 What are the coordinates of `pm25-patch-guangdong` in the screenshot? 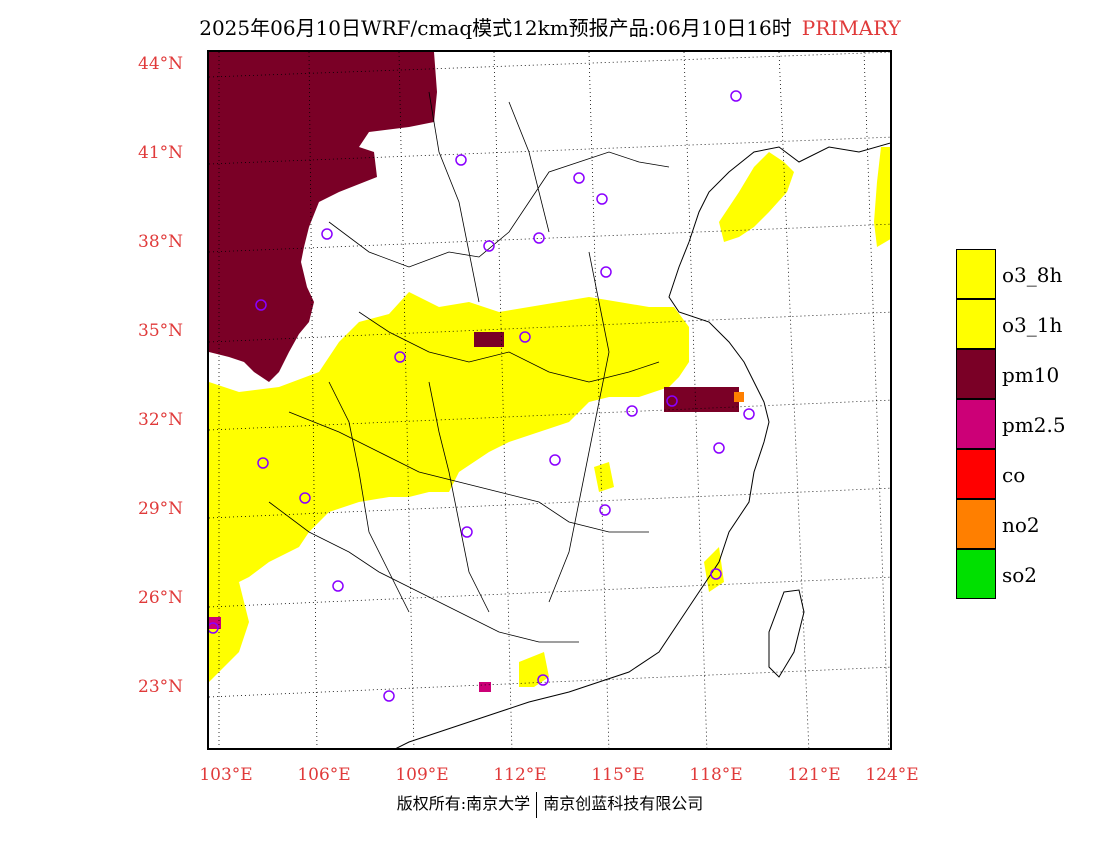 It's located at (485, 687).